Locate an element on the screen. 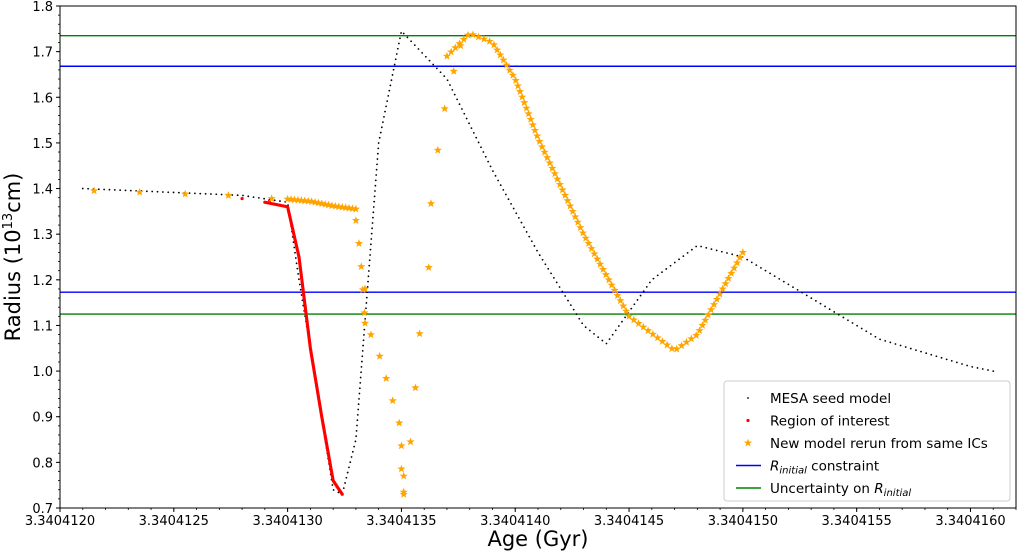 The width and height of the screenshot is (1020, 551). y-axis-title: Radius (1013cm) is located at coordinates (13, 257).